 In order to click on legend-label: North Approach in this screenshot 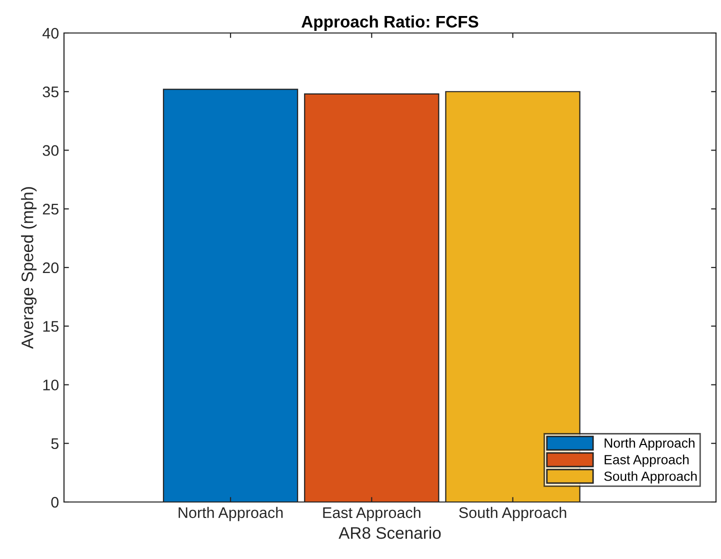, I will do `click(649, 444)`.